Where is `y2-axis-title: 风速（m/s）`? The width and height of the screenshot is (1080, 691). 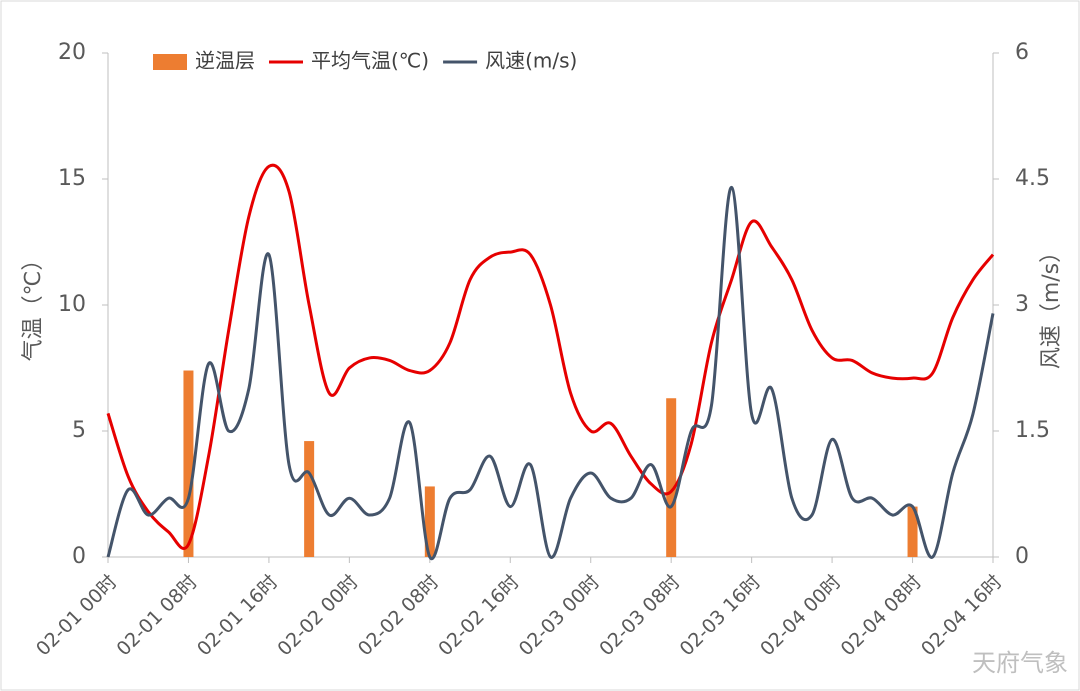 y2-axis-title: 风速（m/s） is located at coordinates (1051, 305).